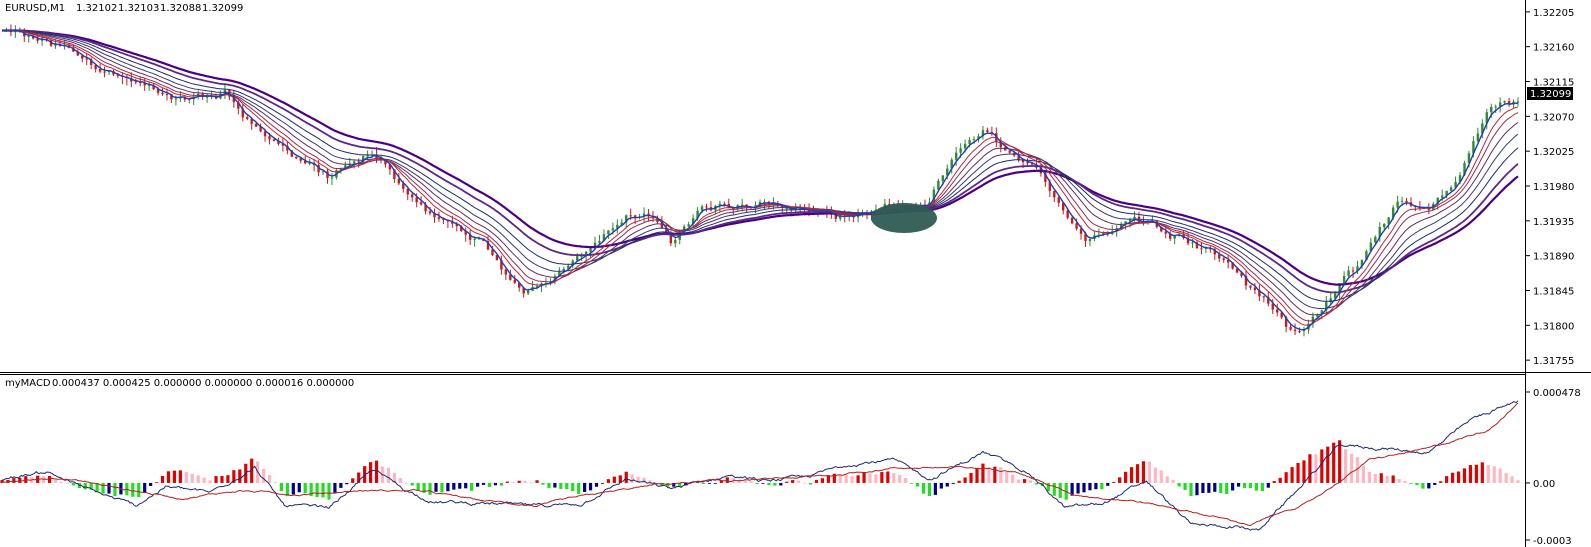 The width and height of the screenshot is (1591, 547). What do you see at coordinates (35, 8) in the screenshot?
I see `chart-title: EURUSD,M1` at bounding box center [35, 8].